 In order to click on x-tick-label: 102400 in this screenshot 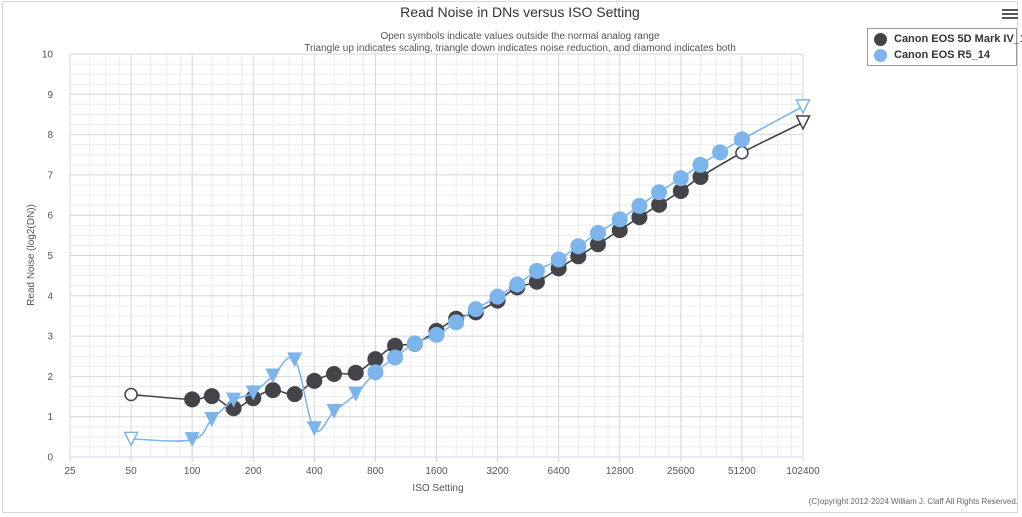, I will do `click(803, 471)`.